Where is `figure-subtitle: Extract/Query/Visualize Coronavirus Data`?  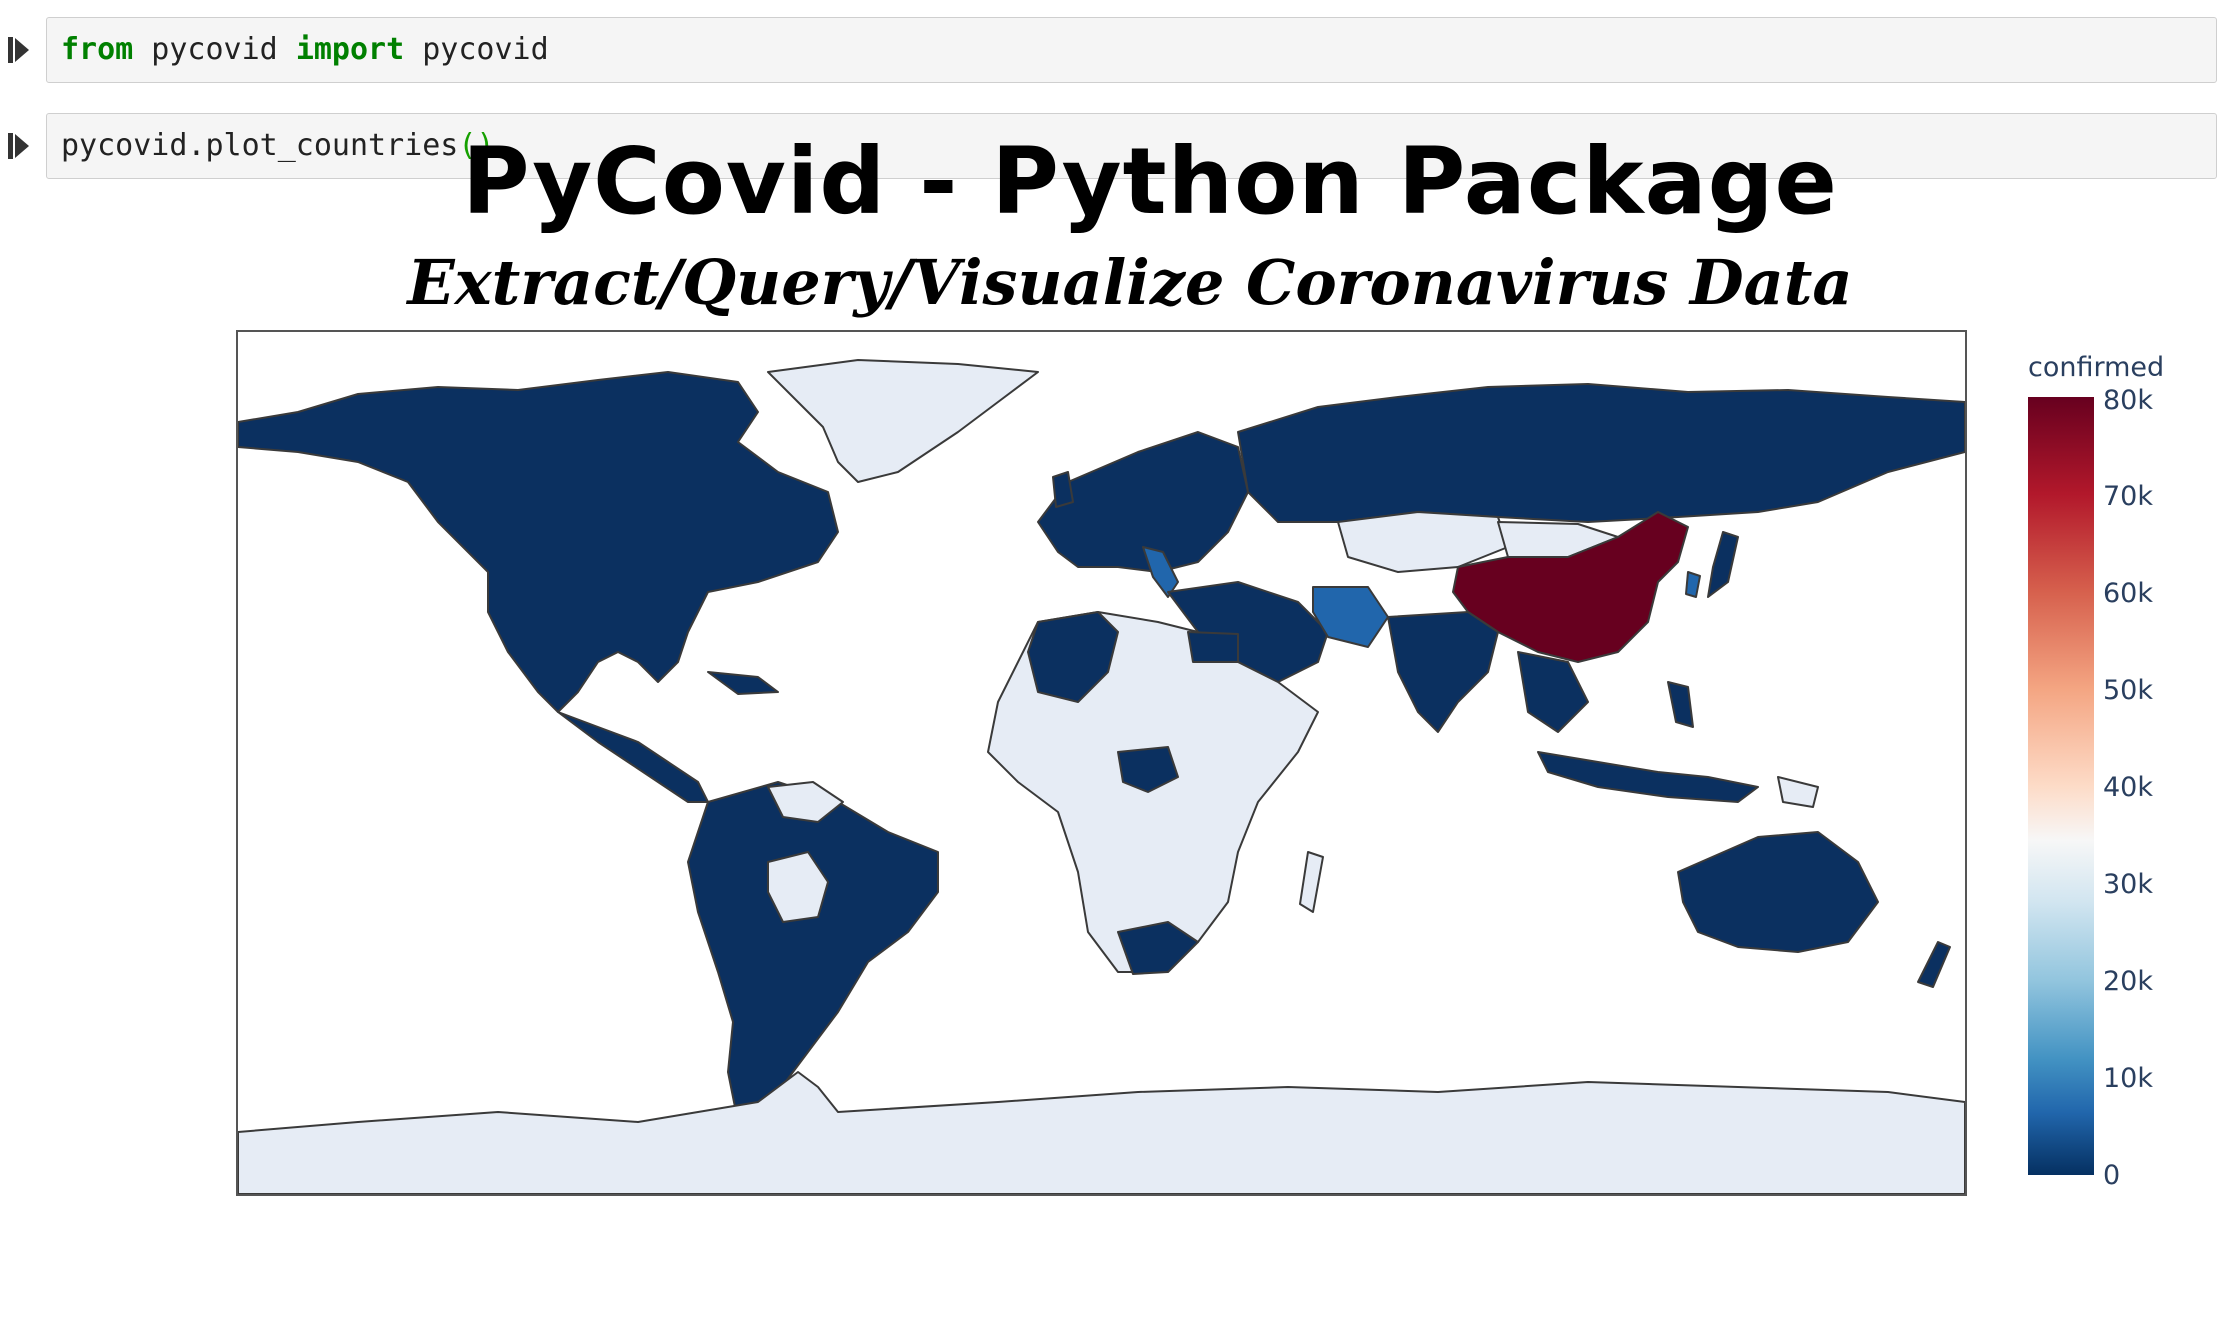
figure-subtitle: Extract/Query/Visualize Coronavirus Data is located at coordinates (1130, 282).